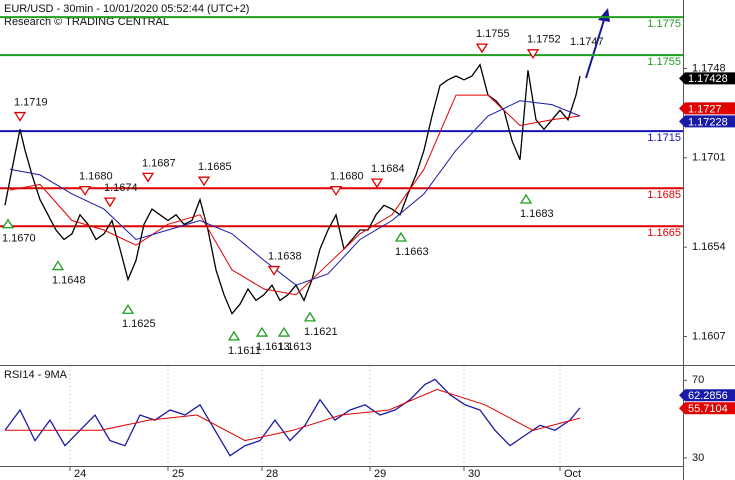  What do you see at coordinates (537, 214) in the screenshot?
I see `pivot-label: 1.1683` at bounding box center [537, 214].